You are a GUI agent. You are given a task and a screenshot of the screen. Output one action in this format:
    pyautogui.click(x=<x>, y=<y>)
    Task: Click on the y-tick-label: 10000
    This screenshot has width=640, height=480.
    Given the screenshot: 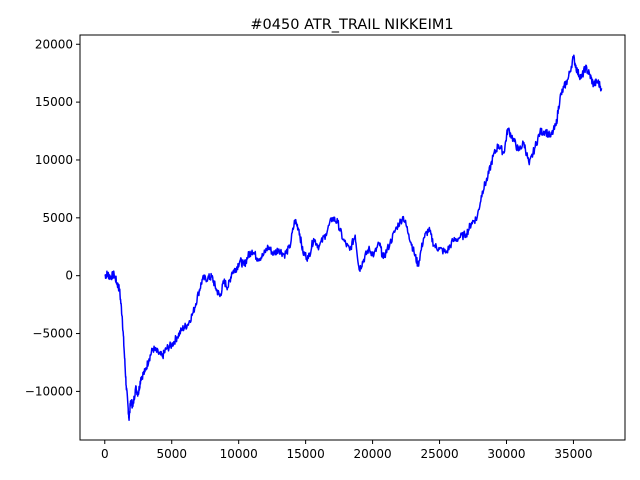 What is the action you would take?
    pyautogui.click(x=54, y=160)
    